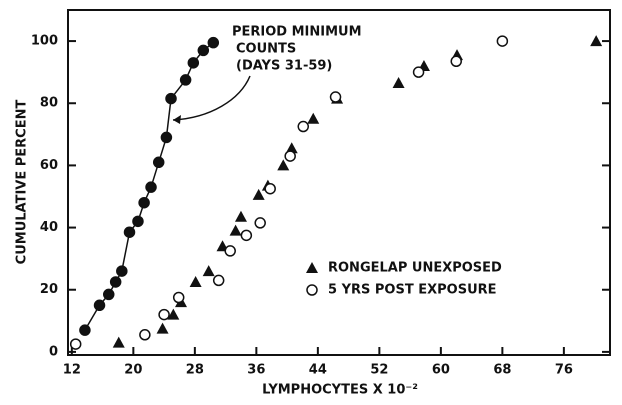 The height and width of the screenshot is (405, 622). Describe the element at coordinates (44, 41) in the screenshot. I see `y-tick-label: 100` at that location.